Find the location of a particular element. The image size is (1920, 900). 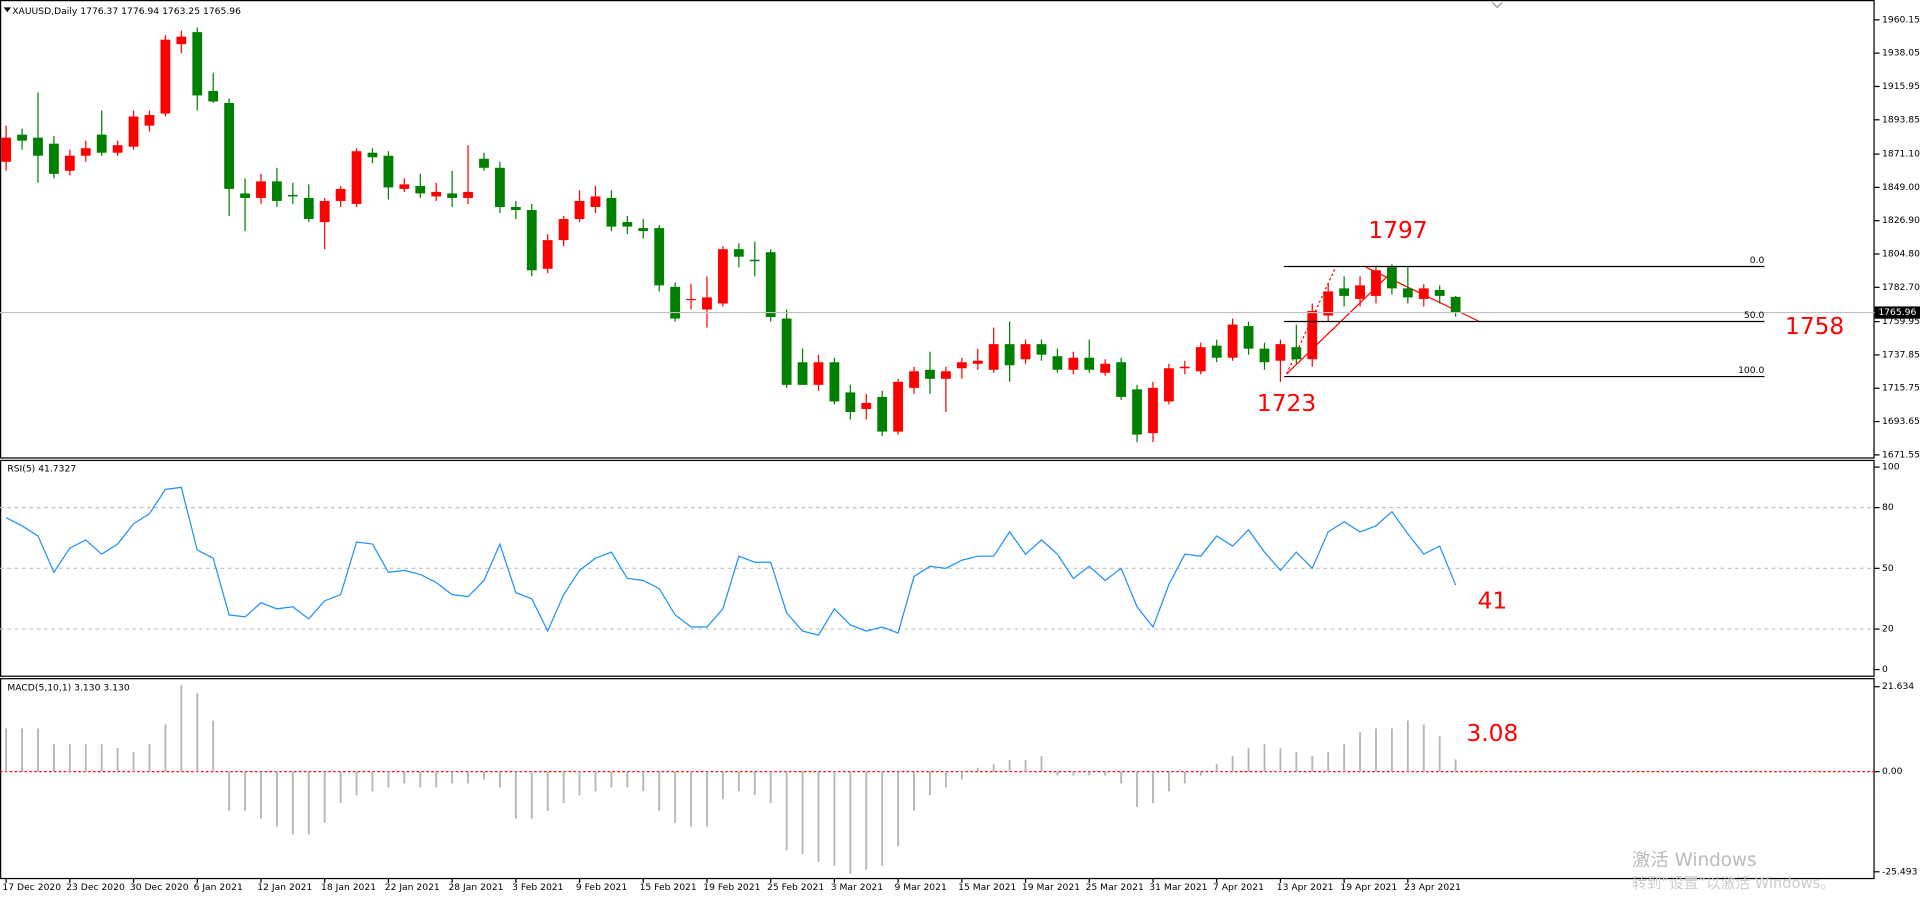

y-tick-label: 20 is located at coordinates (1888, 629).